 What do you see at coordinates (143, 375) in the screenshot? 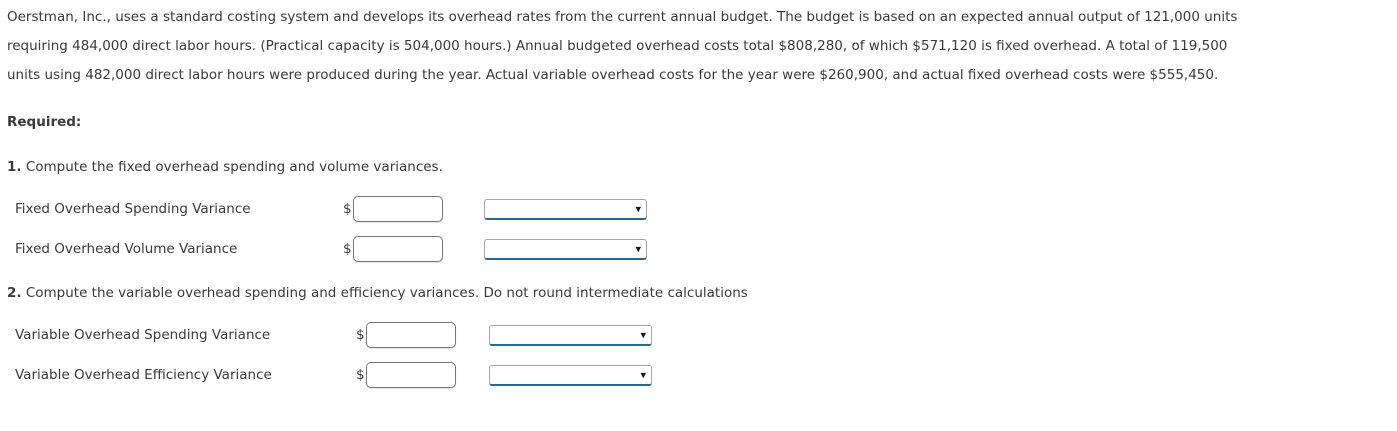
I see `variable-overhead-efficiency-variance-label: Variable Overhead Efficiency Variance` at bounding box center [143, 375].